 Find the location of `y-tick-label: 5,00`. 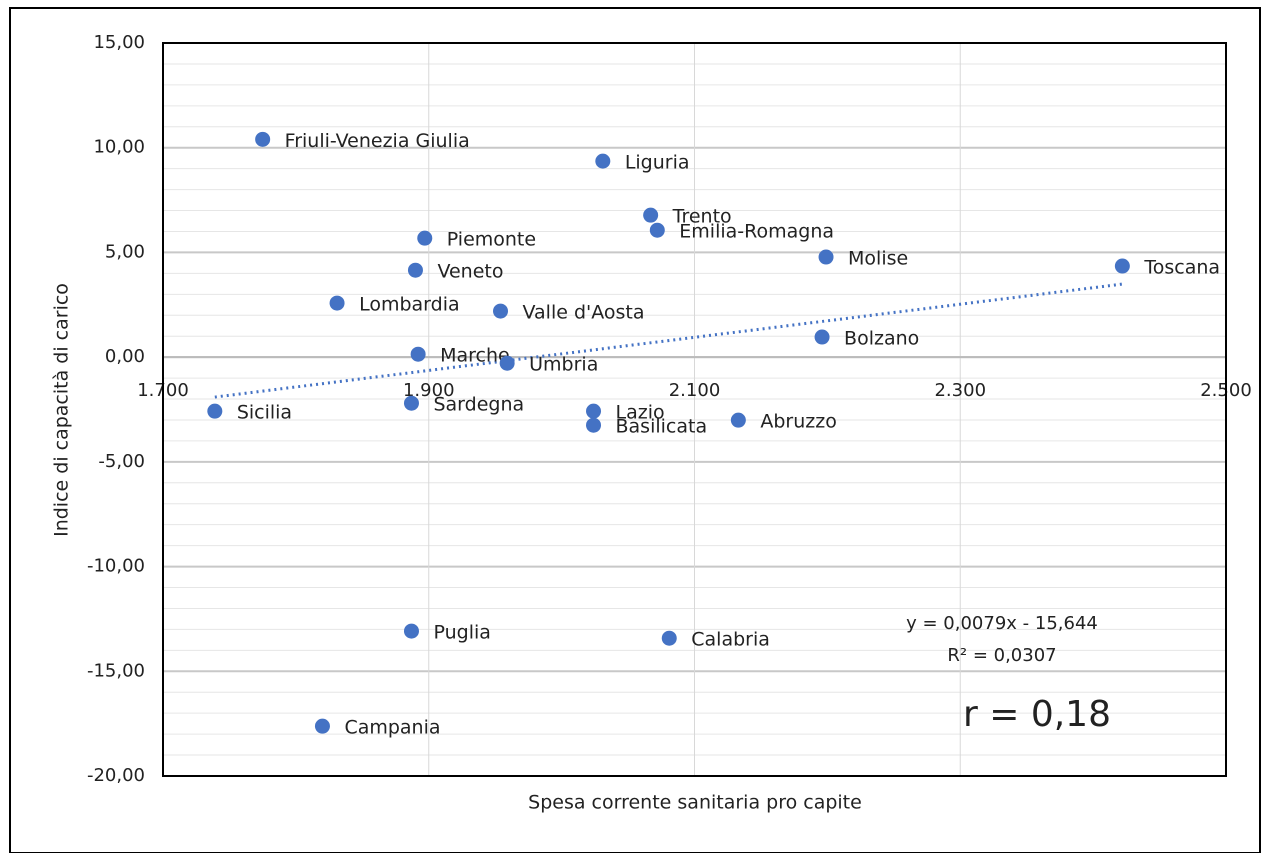

y-tick-label: 5,00 is located at coordinates (125, 251).